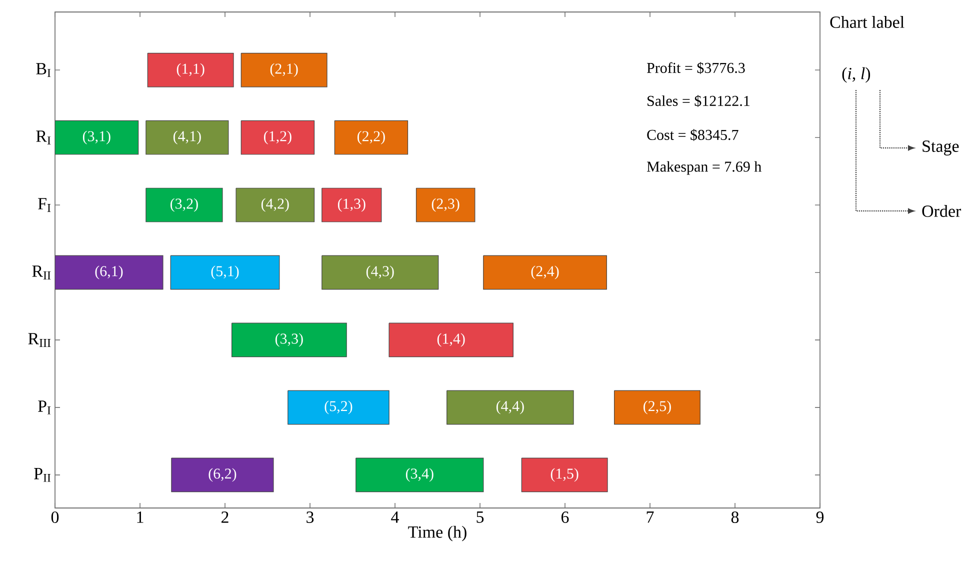 The width and height of the screenshot is (972, 569). Describe the element at coordinates (565, 517) in the screenshot. I see `x-tick-label: 6` at that location.